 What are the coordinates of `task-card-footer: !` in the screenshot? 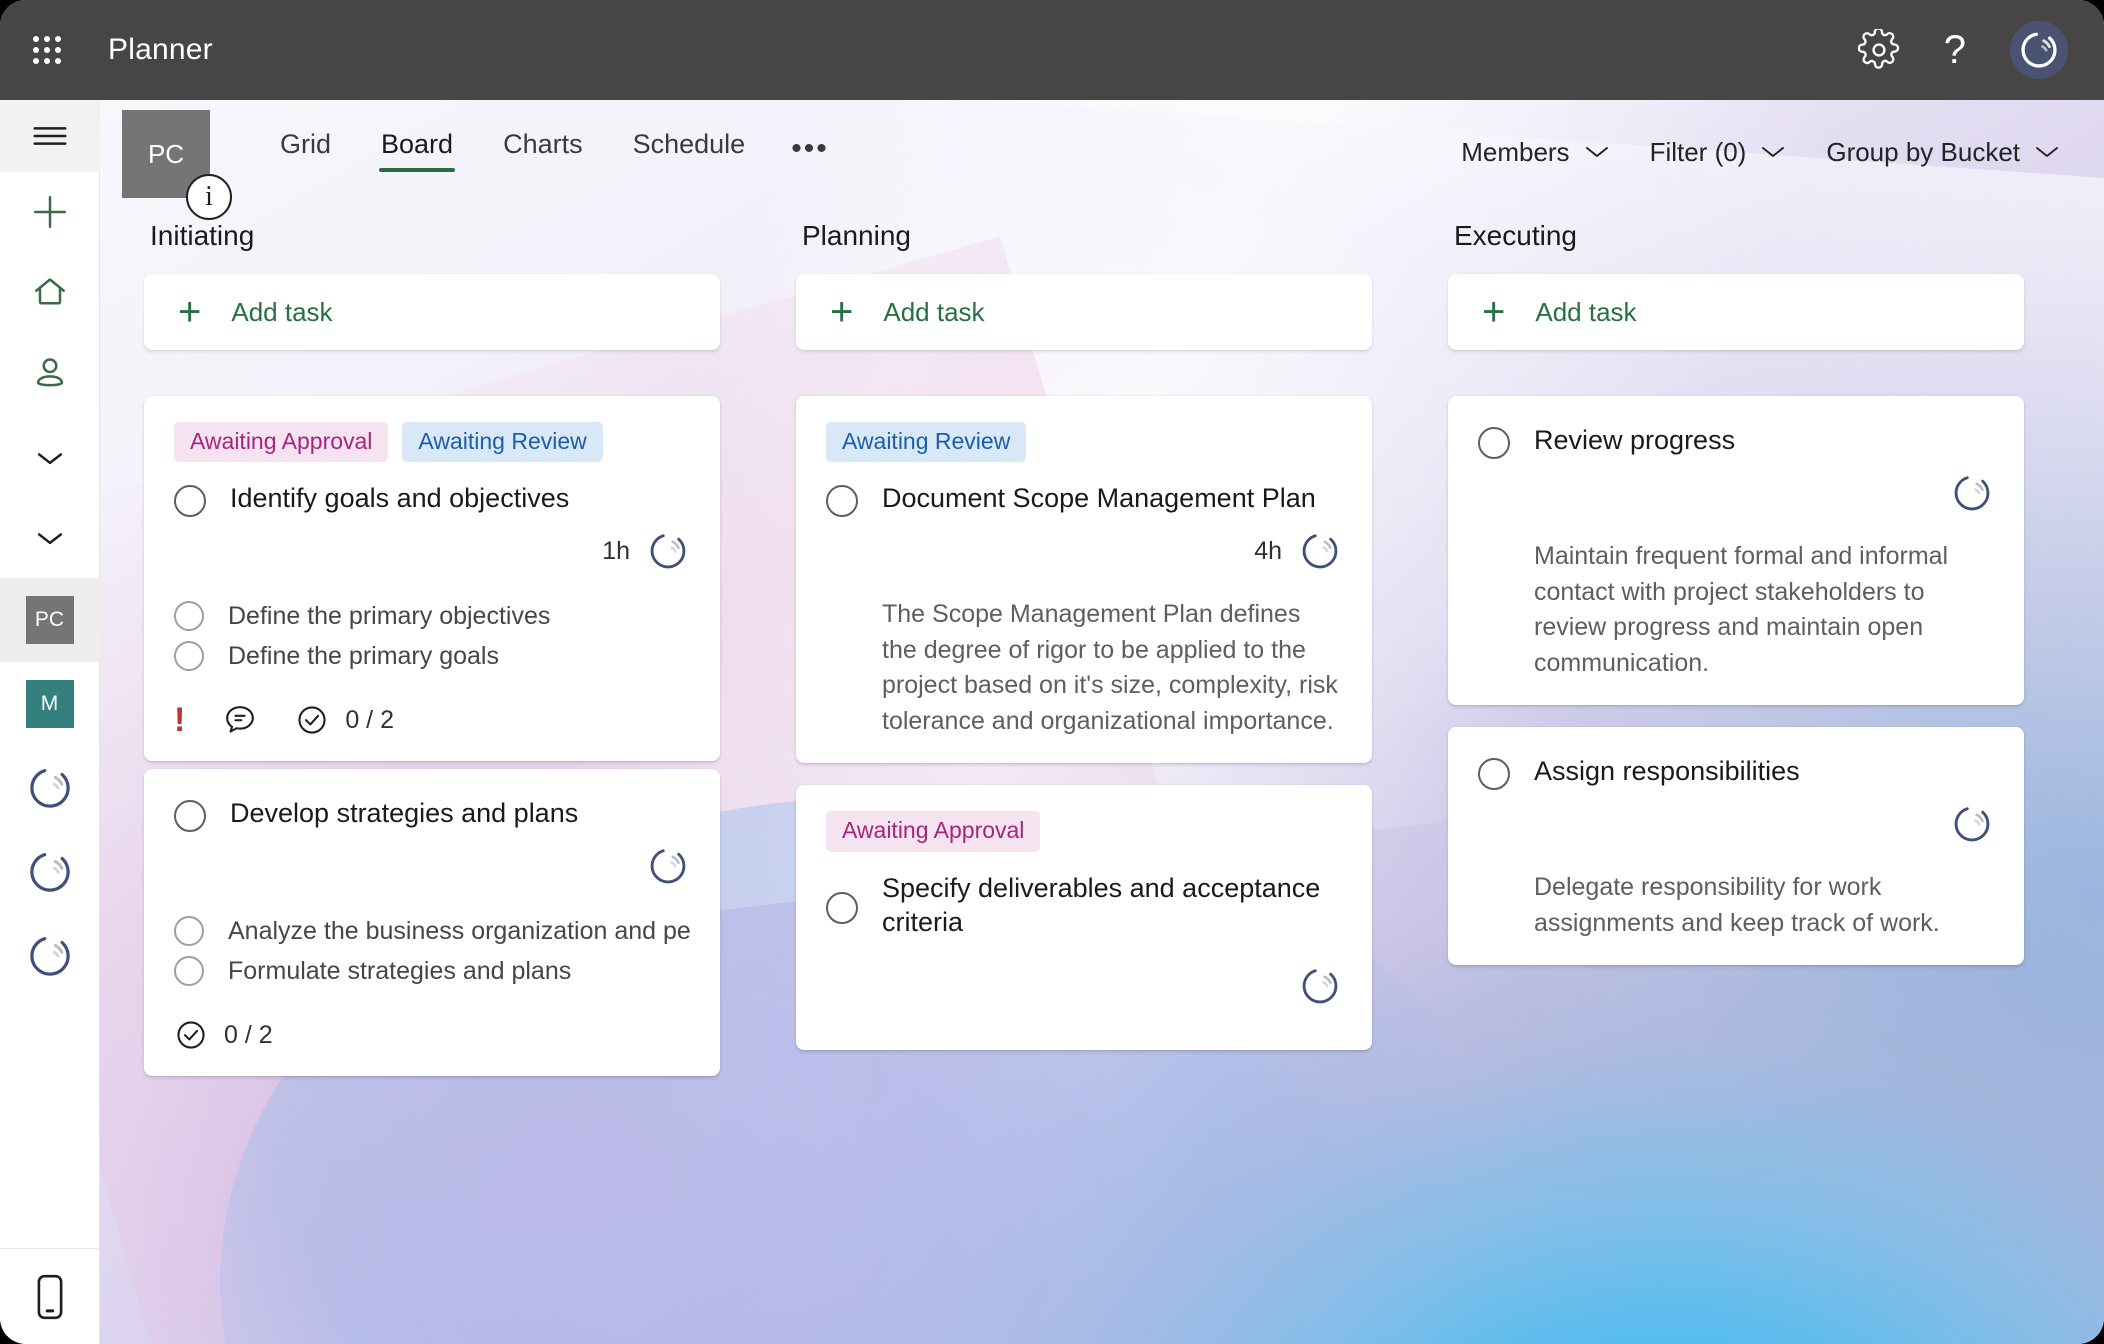 It's located at (432, 720).